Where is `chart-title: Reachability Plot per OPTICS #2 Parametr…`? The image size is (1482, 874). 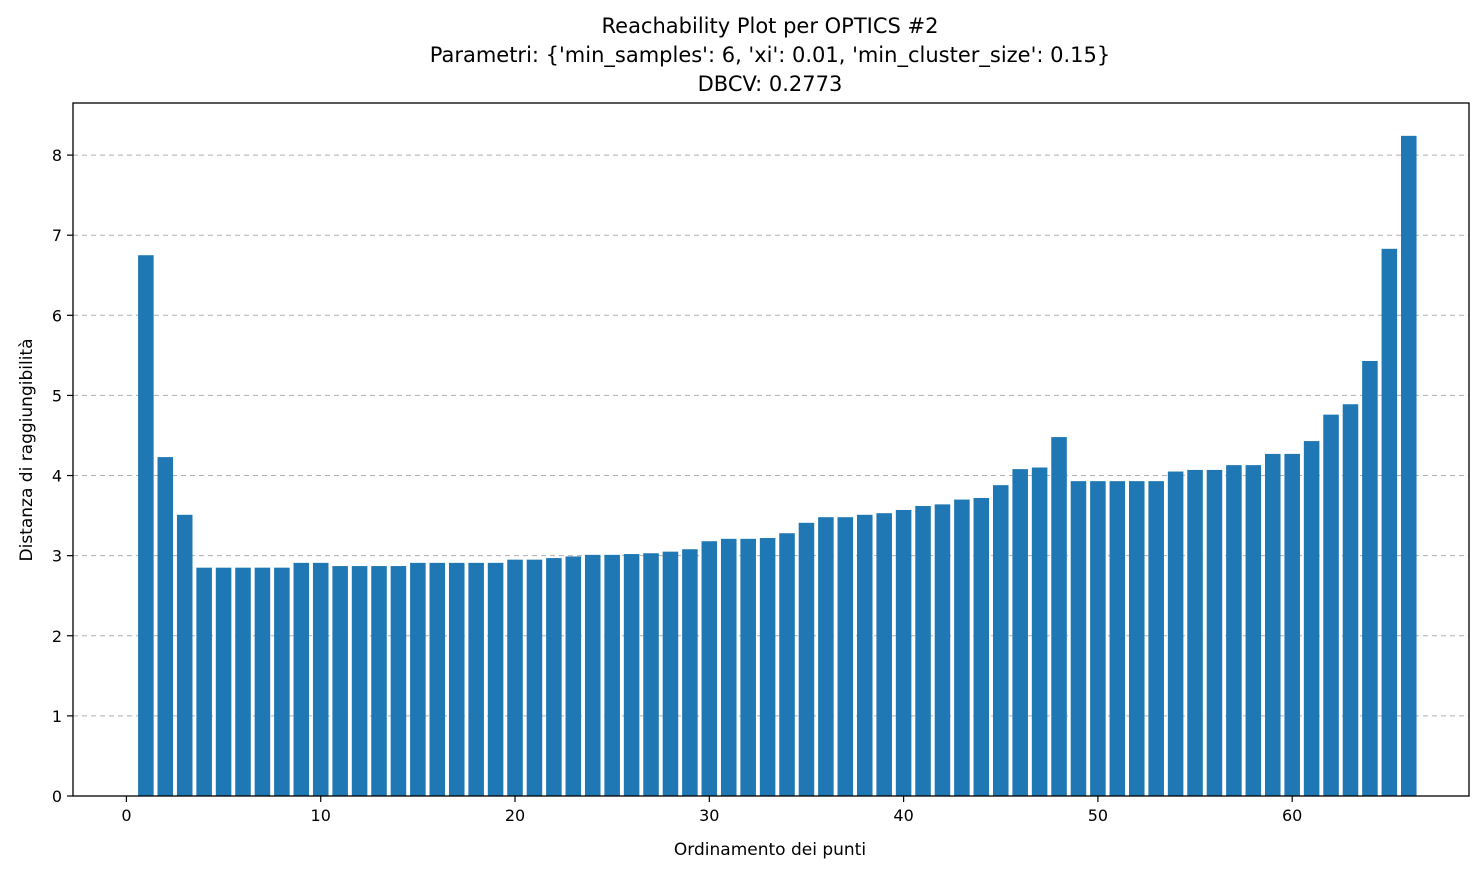
chart-title: Reachability Plot per OPTICS #2 Parametr… is located at coordinates (770, 55).